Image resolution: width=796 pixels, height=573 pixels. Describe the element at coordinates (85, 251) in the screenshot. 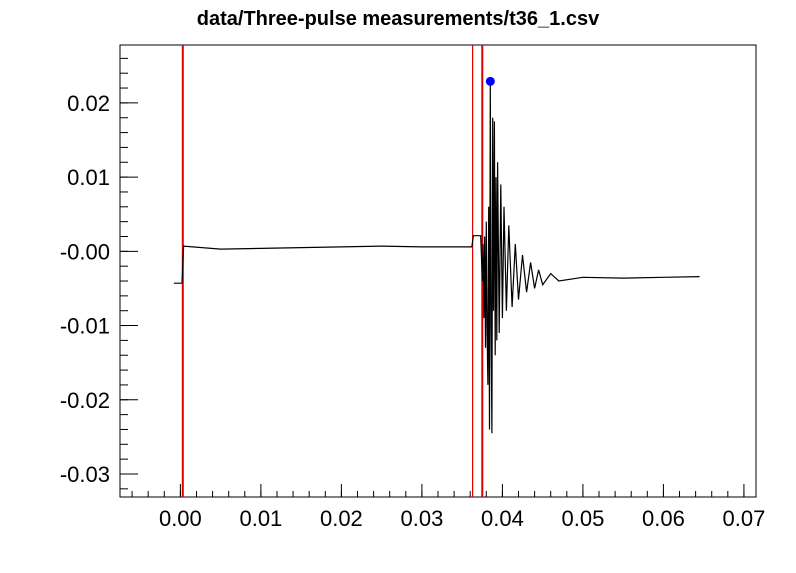

I see `y-tick-label: -0.00` at that location.